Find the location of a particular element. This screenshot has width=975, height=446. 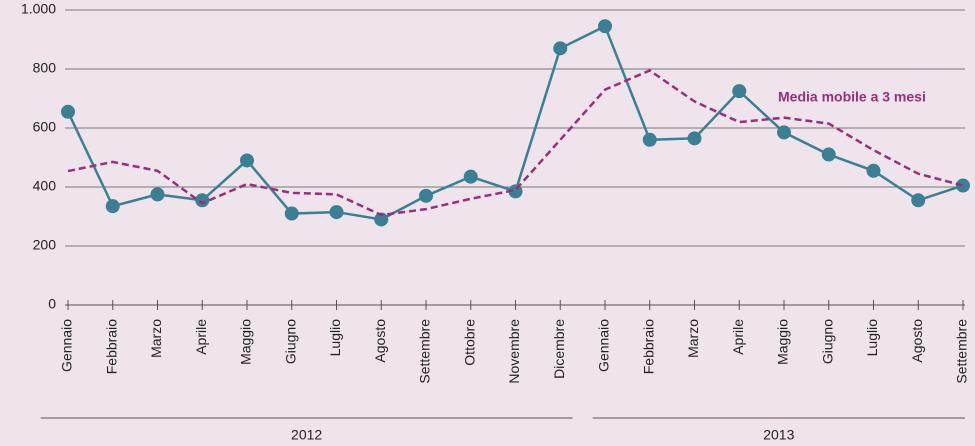

x-tick-label: Dicembre is located at coordinates (559, 349).